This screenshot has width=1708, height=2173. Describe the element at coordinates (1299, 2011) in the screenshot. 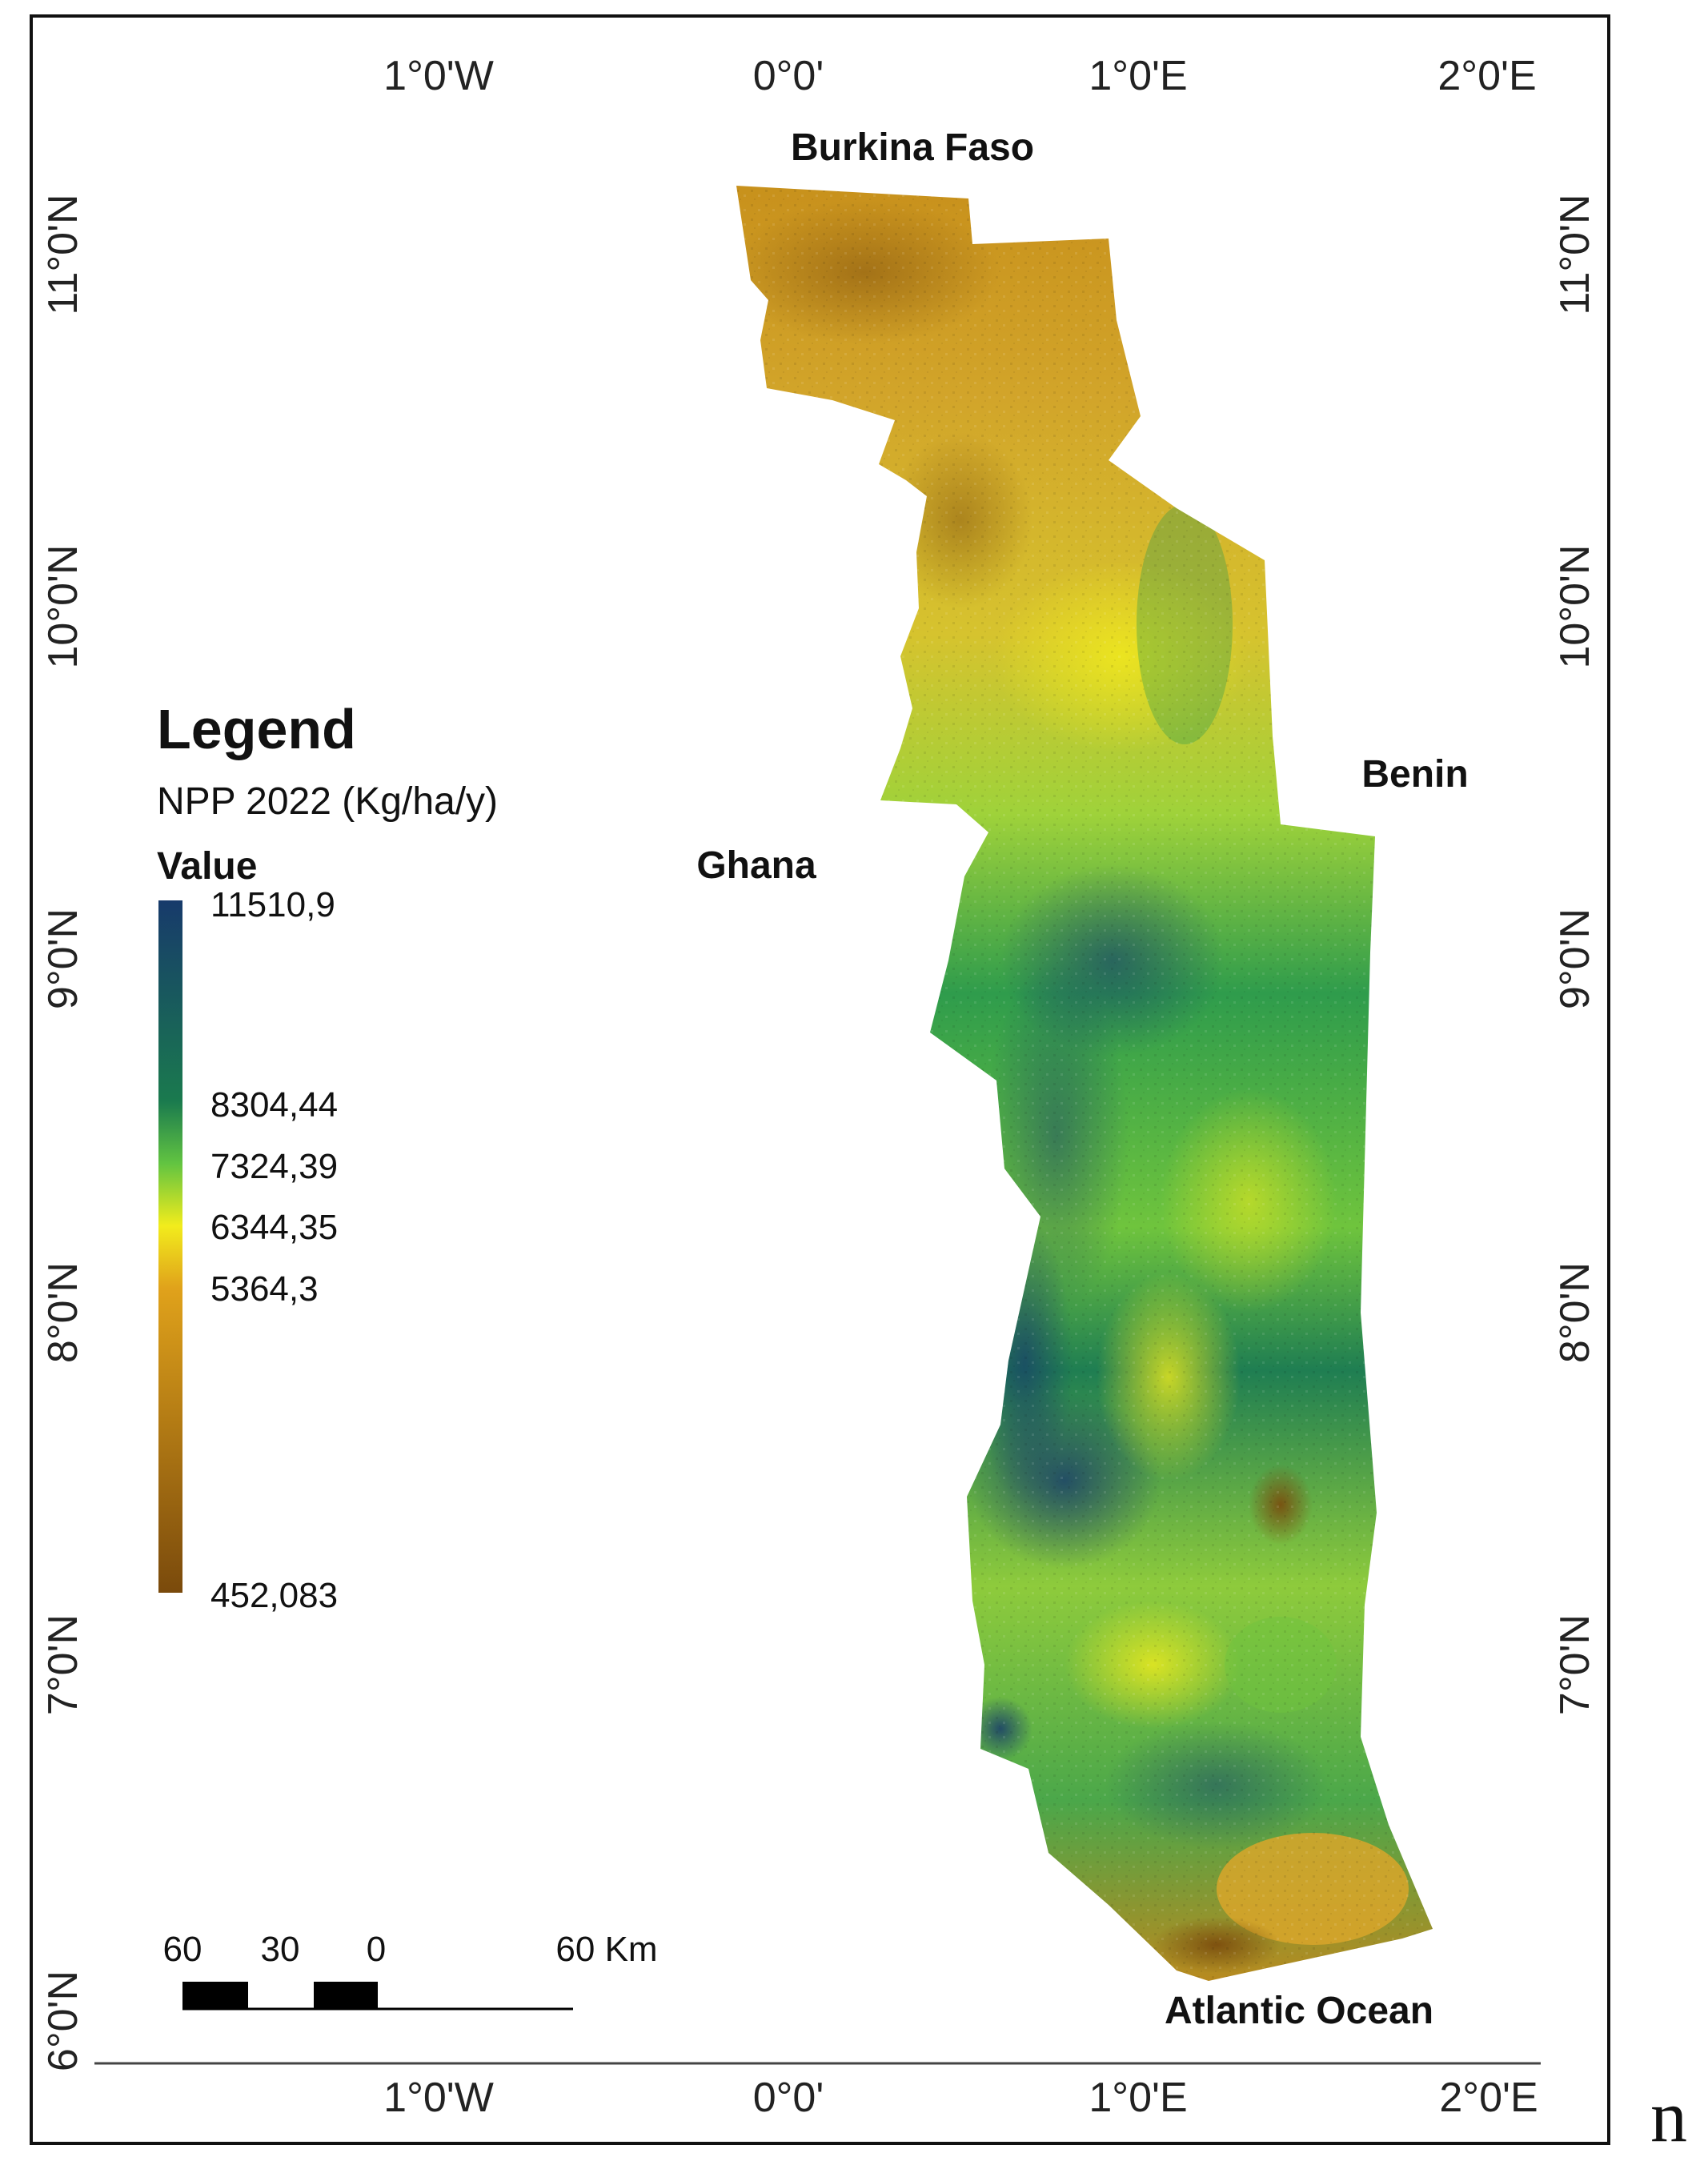

I see `label-atlantic-ocean: Atlantic Ocean` at that location.